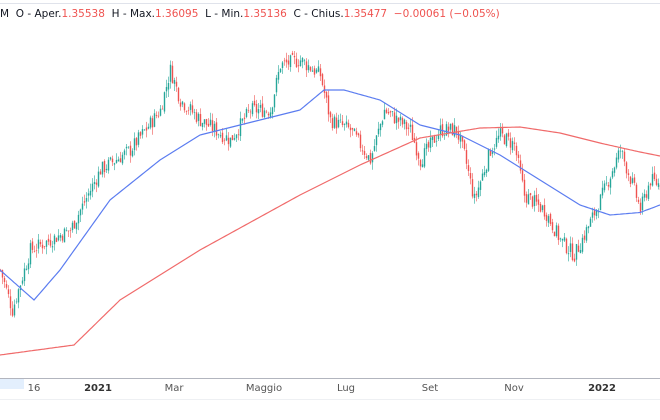 The width and height of the screenshot is (660, 420). Describe the element at coordinates (34, 388) in the screenshot. I see `x-tick-label: 16` at that location.